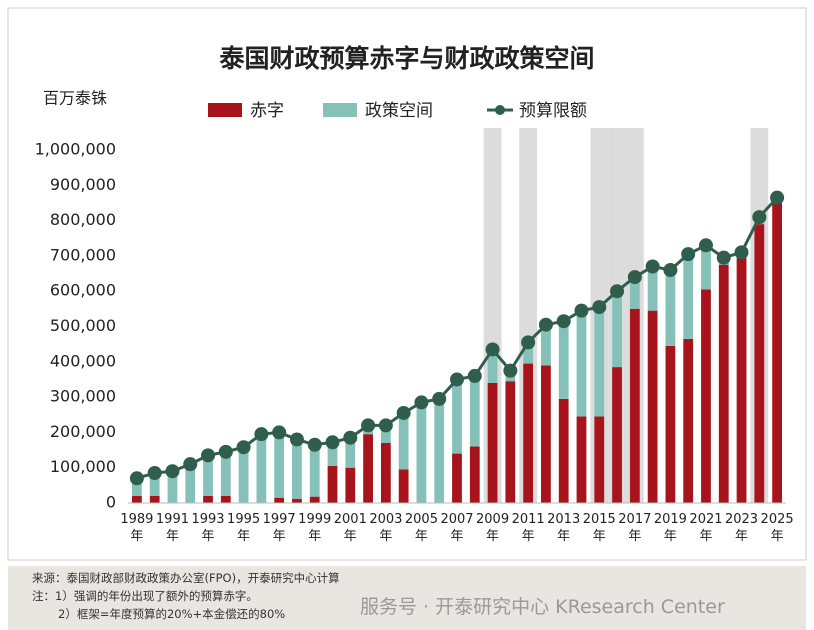 The height and width of the screenshot is (630, 814). What do you see at coordinates (350, 528) in the screenshot?
I see `x-tick-label: 2001 年` at bounding box center [350, 528].